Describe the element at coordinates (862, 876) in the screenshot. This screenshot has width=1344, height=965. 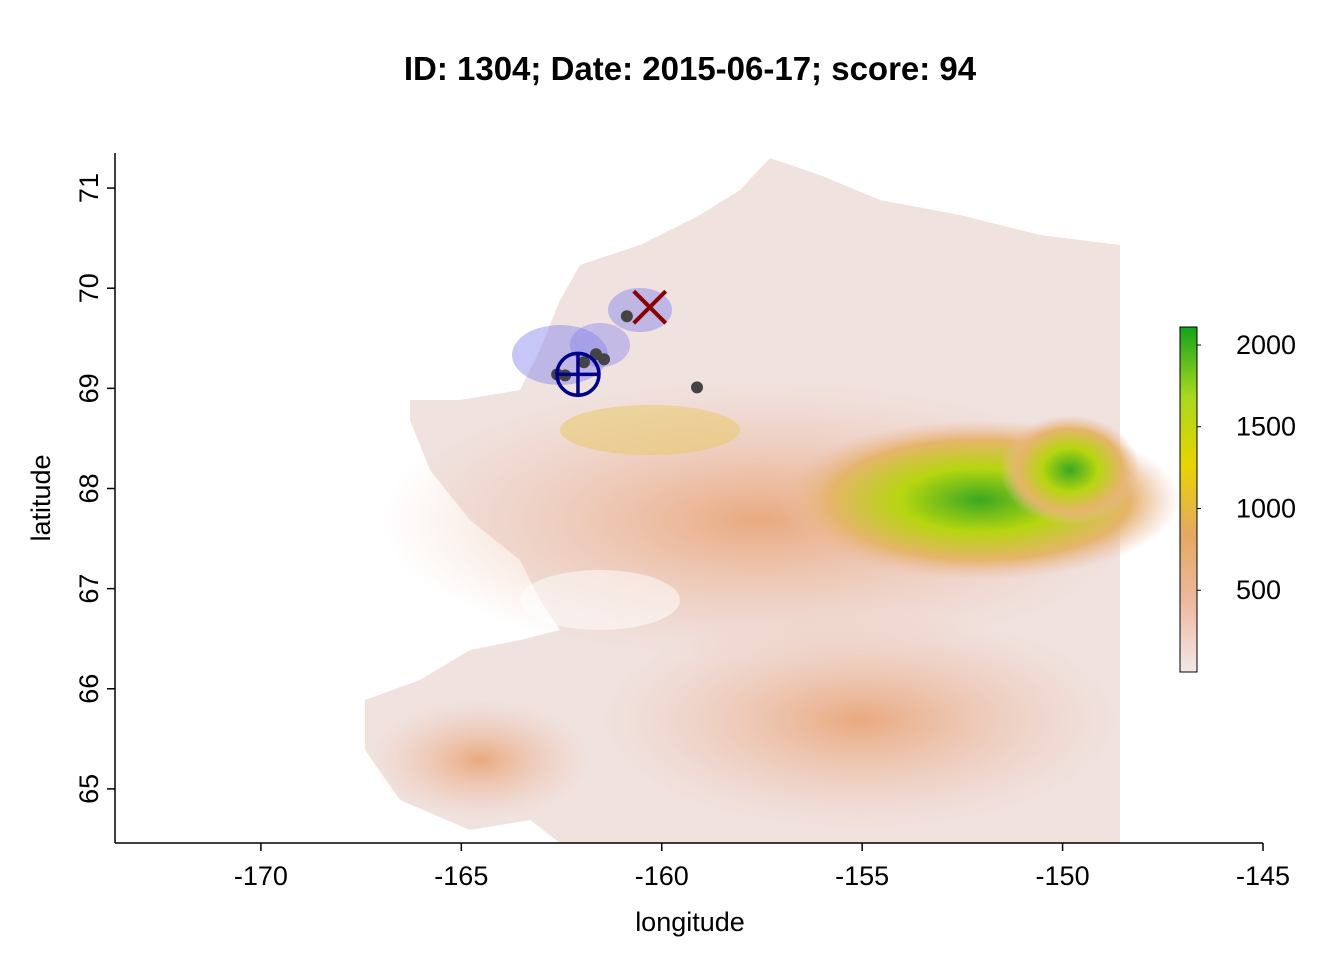
I see `x-tick-label: -155` at that location.